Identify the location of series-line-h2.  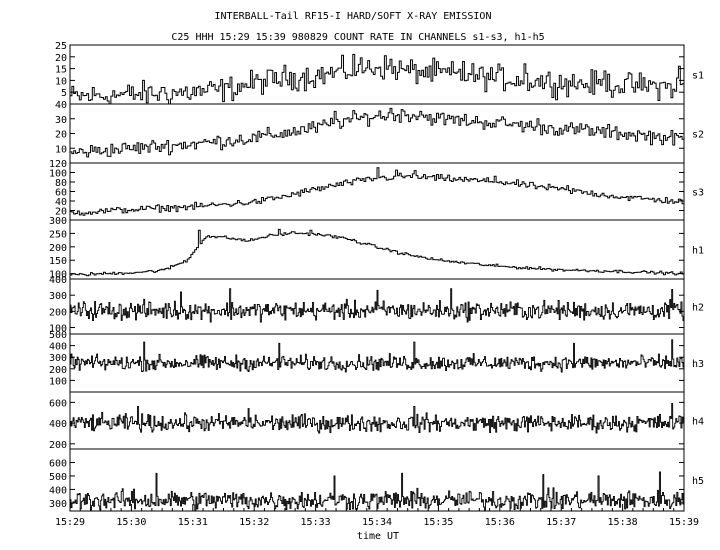
(377, 305).